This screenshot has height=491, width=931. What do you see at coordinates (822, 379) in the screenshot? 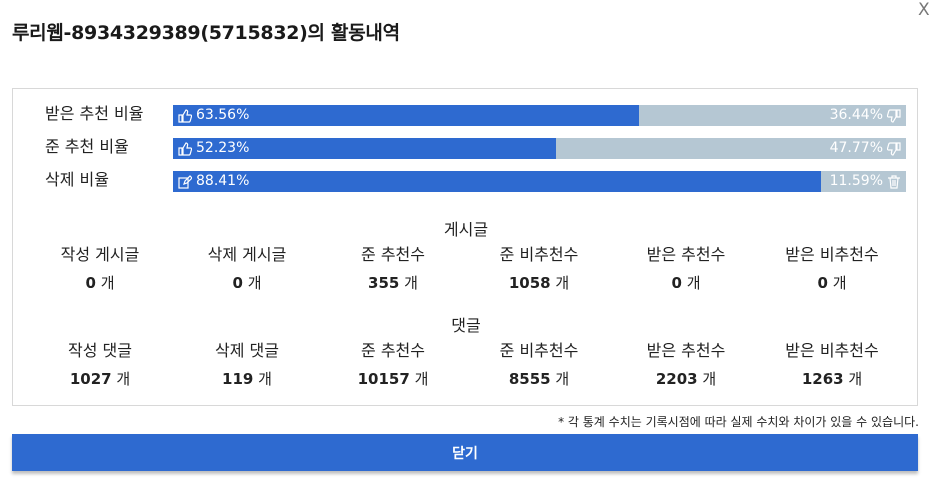
I see `stat-value: 1263` at bounding box center [822, 379].